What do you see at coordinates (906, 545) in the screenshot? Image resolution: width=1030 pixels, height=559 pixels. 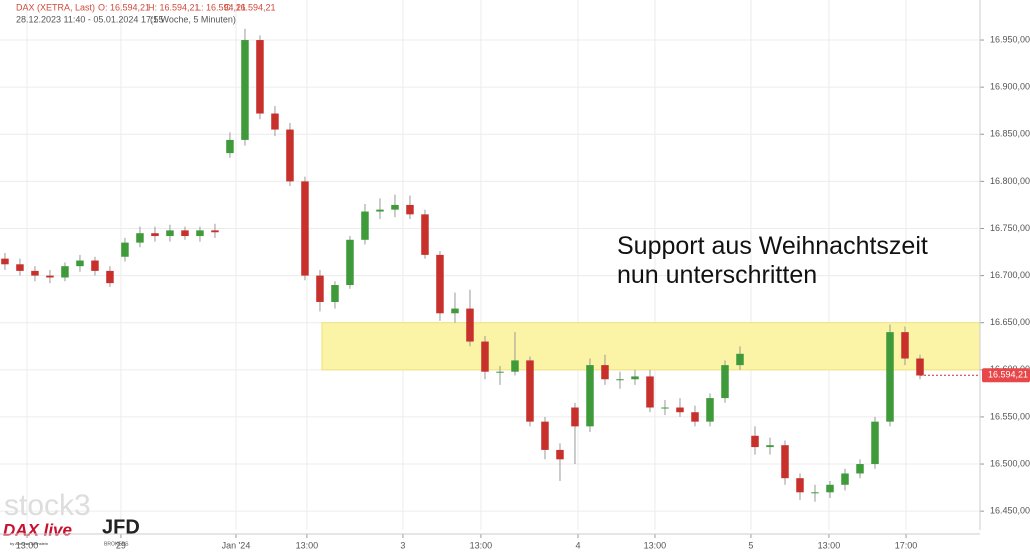 I see `x-tick-label: 17:00` at bounding box center [906, 545].